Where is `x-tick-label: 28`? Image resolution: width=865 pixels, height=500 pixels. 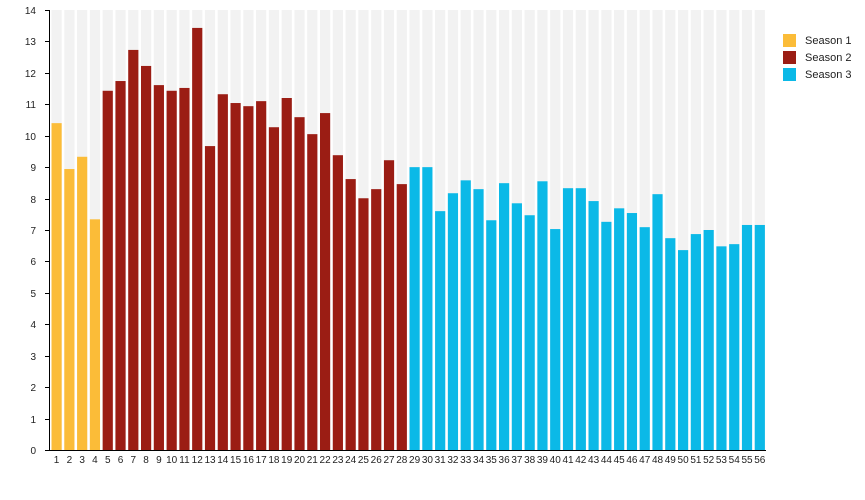 x-tick-label: 28 is located at coordinates (402, 460).